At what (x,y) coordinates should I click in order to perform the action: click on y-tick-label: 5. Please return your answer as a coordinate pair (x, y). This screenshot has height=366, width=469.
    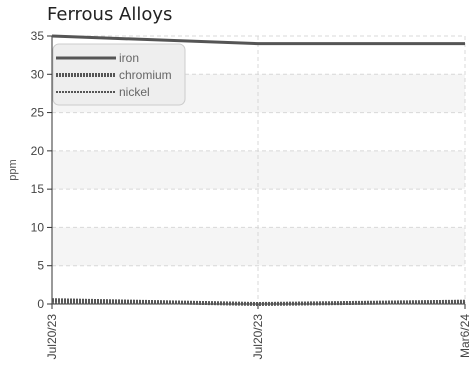
    Looking at the image, I should click on (40, 266).